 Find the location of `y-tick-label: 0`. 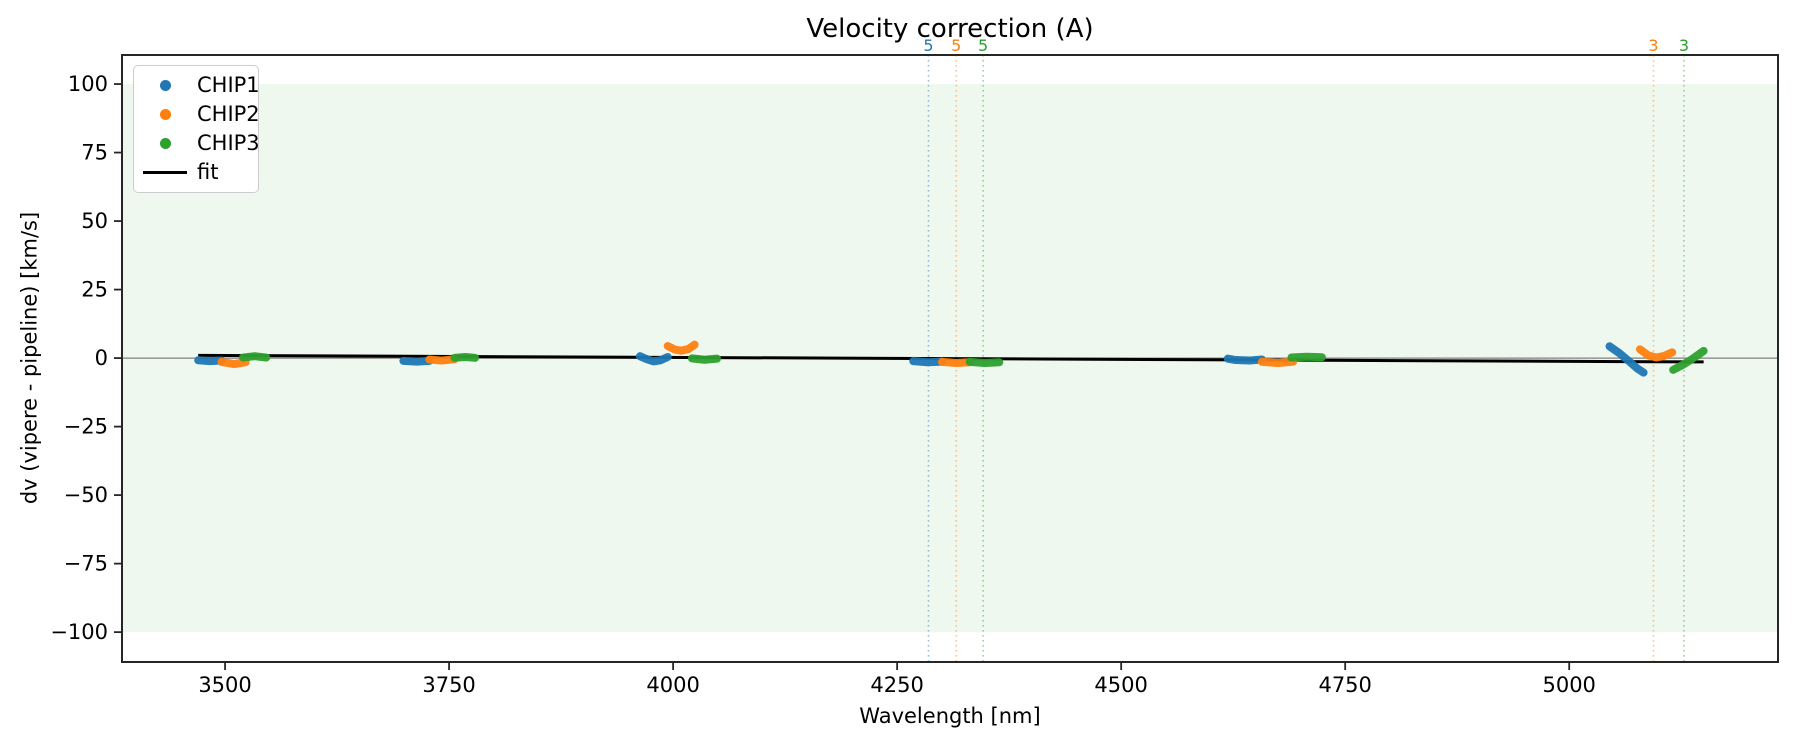

y-tick-label: 0 is located at coordinates (101, 358).